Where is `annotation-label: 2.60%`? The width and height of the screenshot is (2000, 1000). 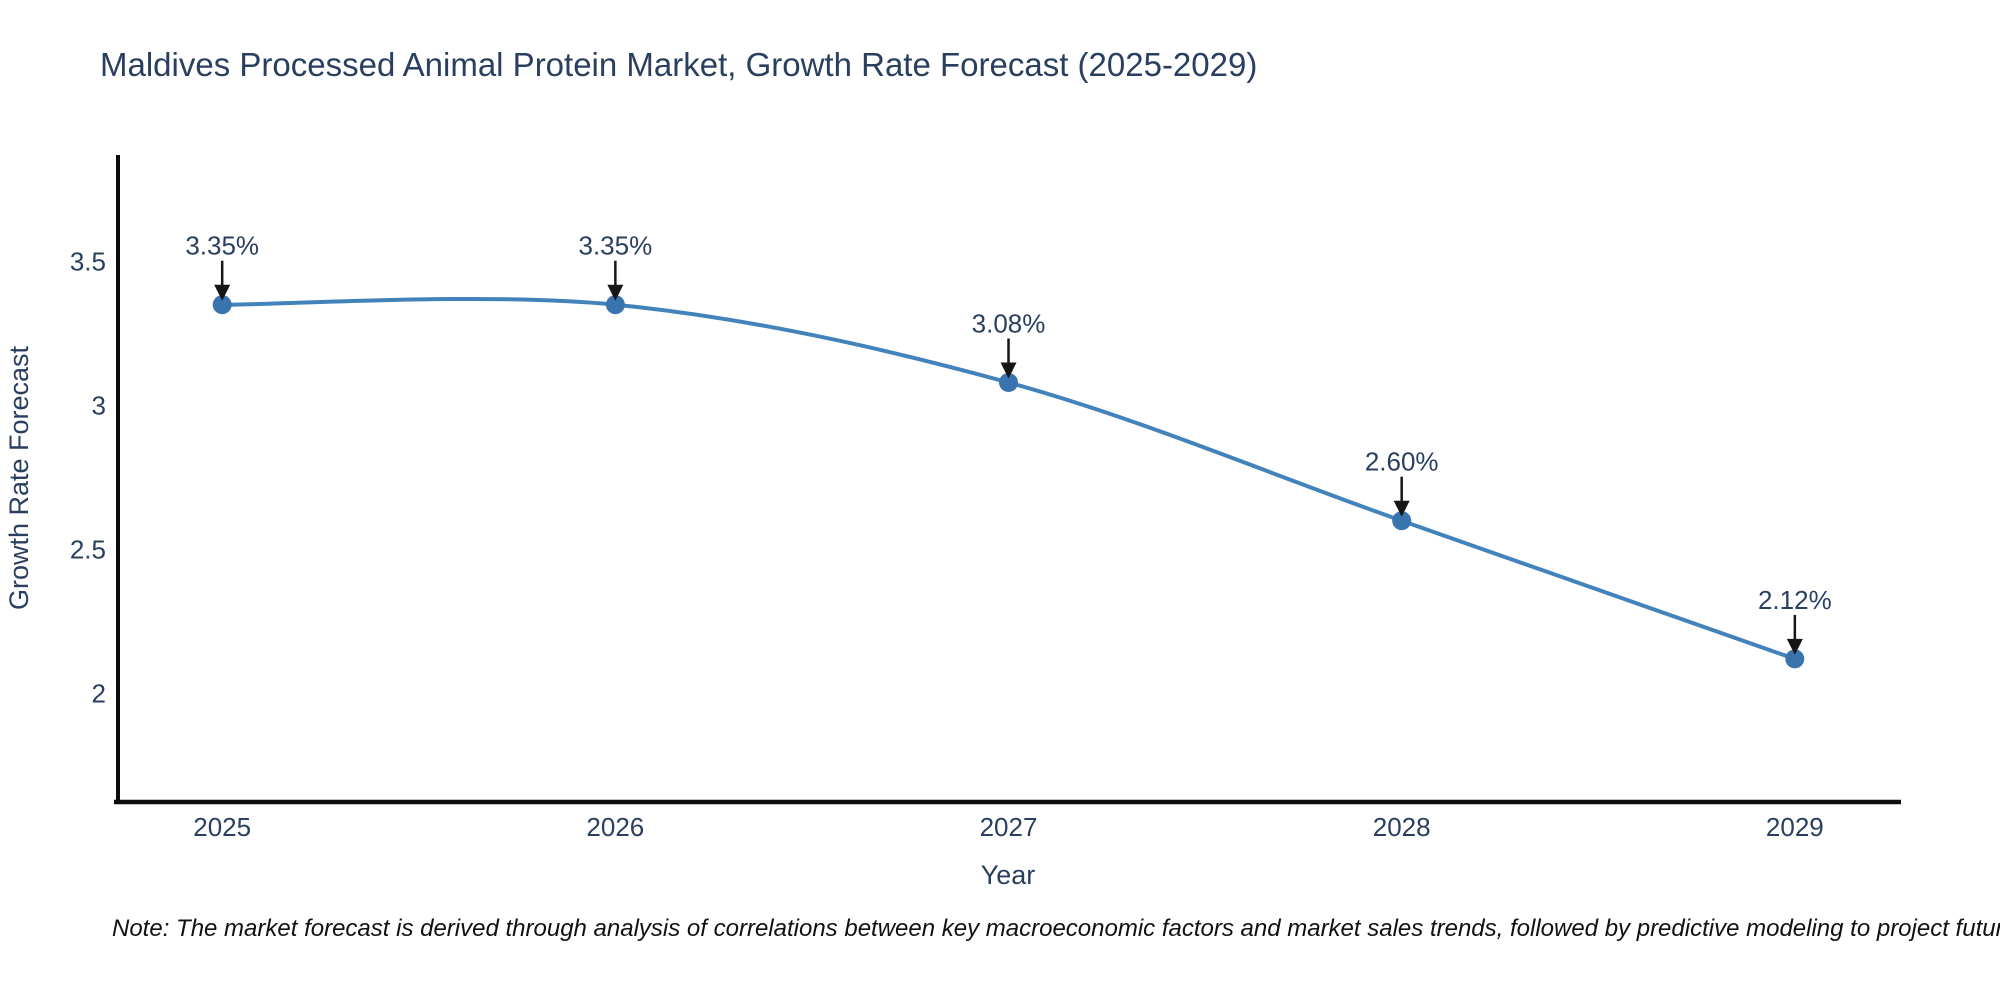
annotation-label: 2.60% is located at coordinates (1402, 462).